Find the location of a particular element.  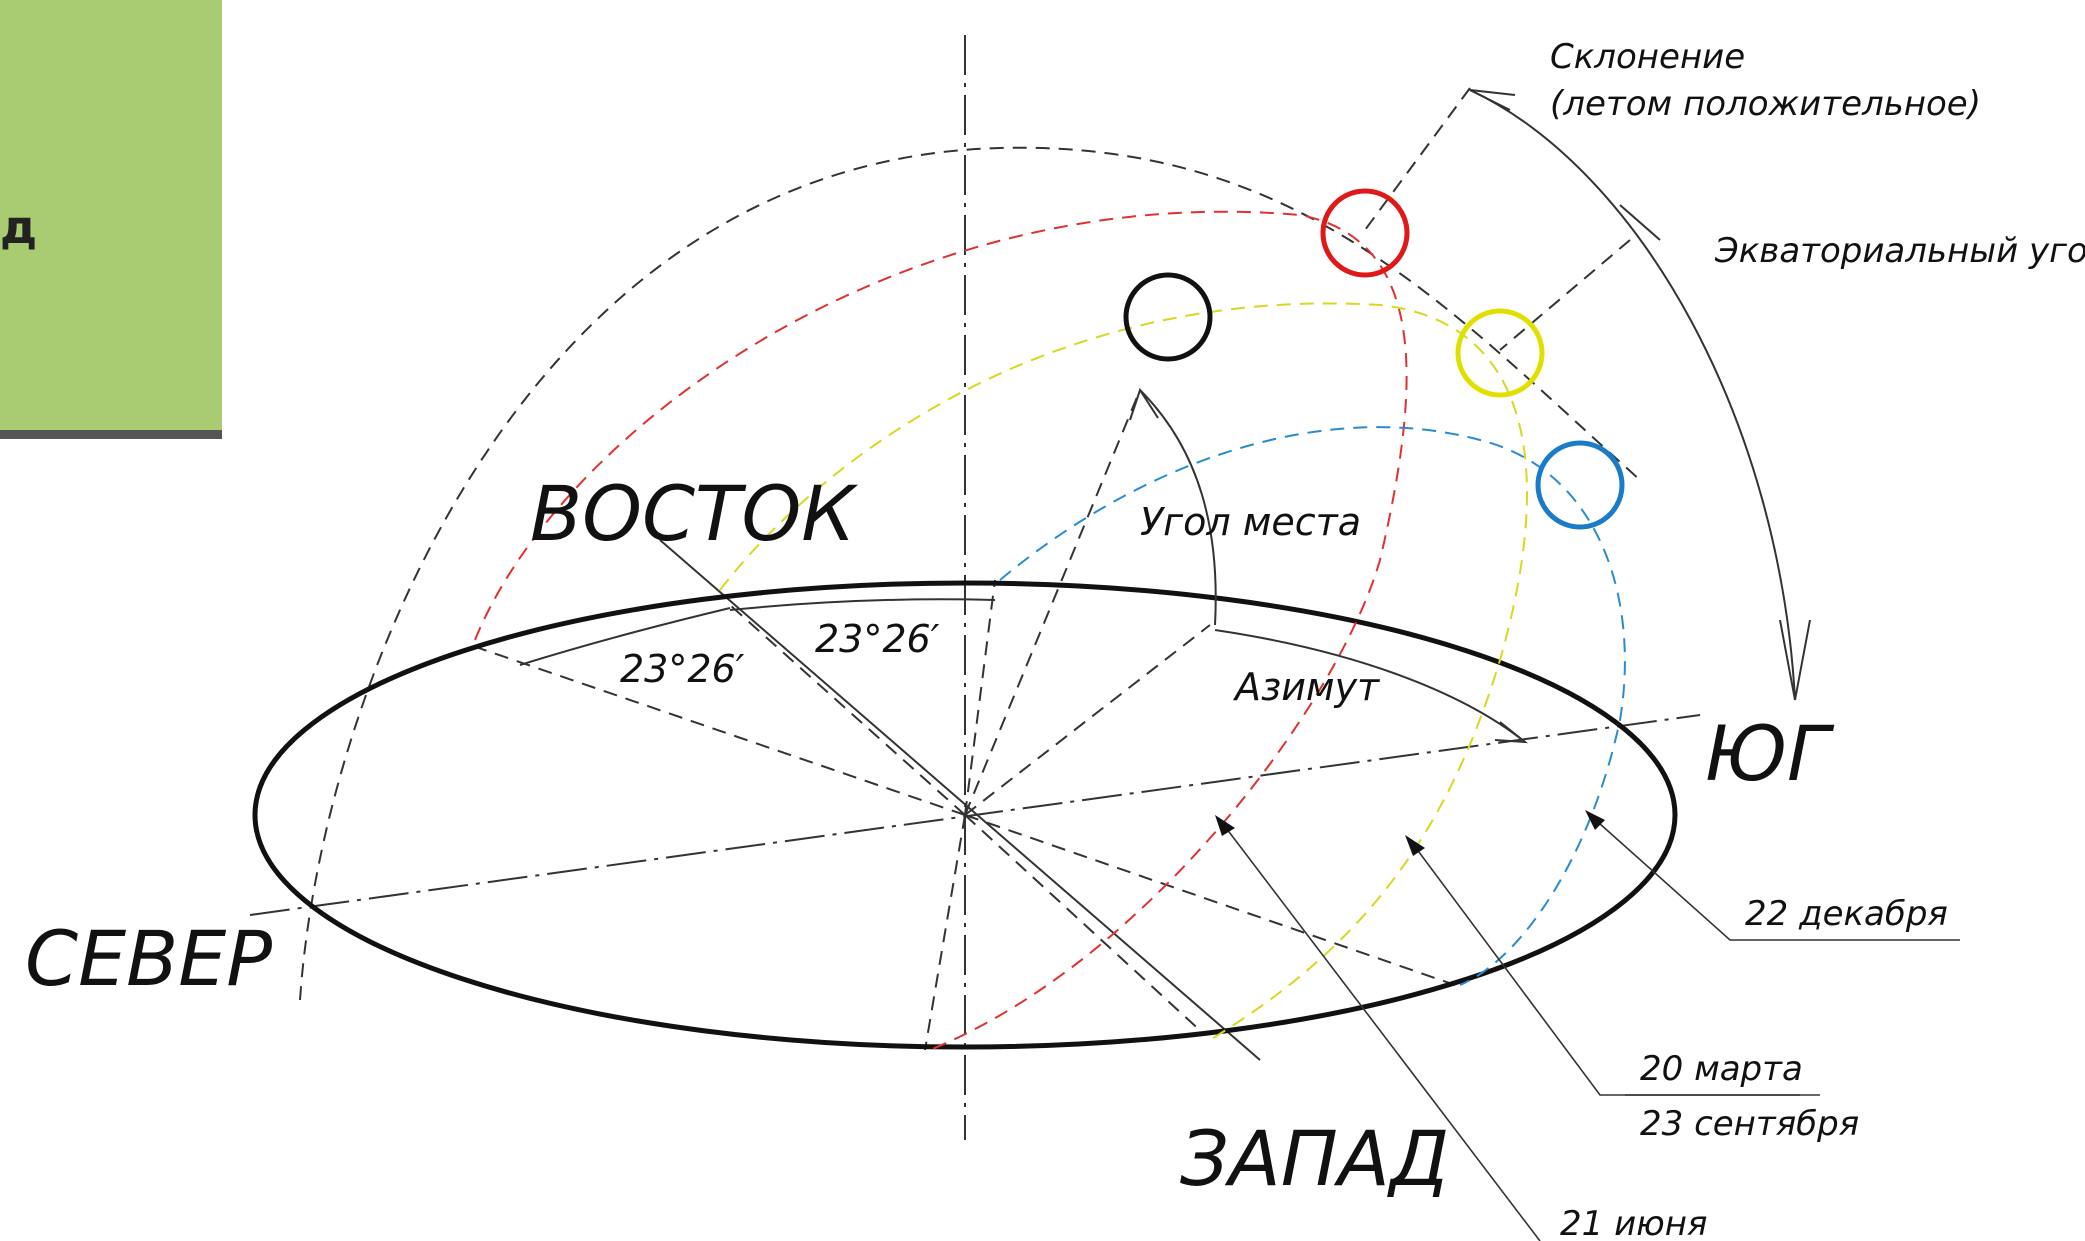

elevation-arc is located at coordinates (1178, 507).